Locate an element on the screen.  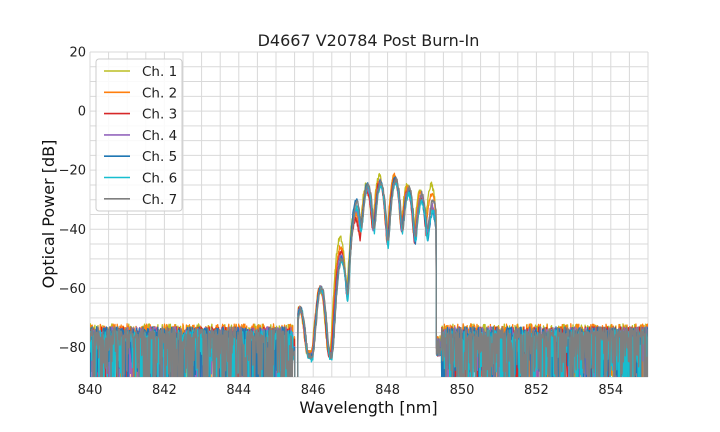
legend-label: Ch. 7 is located at coordinates (159, 200).